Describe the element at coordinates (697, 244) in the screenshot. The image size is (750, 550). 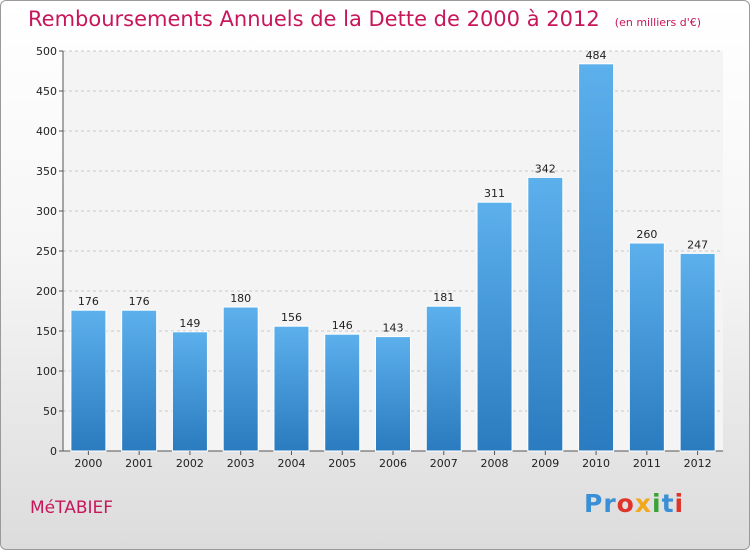
I see `bar-value-label: 247` at that location.